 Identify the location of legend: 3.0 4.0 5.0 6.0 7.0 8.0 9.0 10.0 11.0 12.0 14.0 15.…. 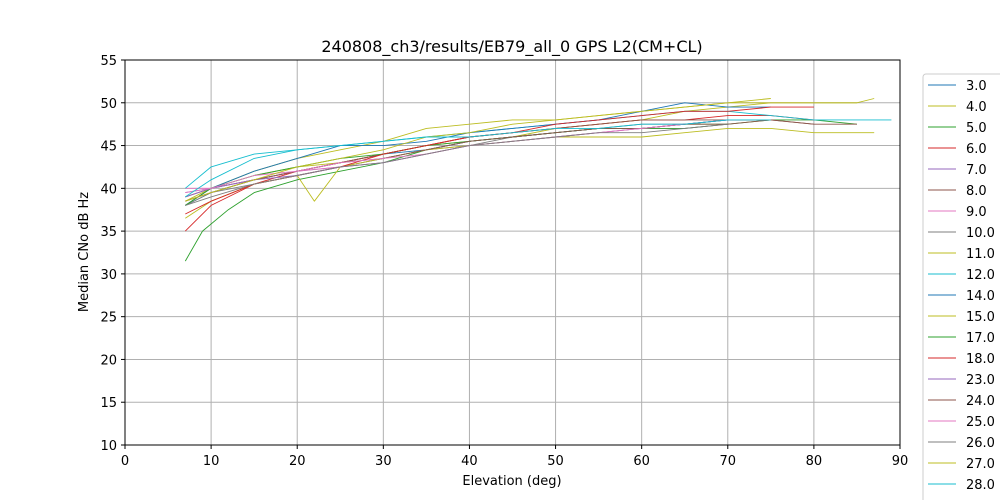
(961, 286).